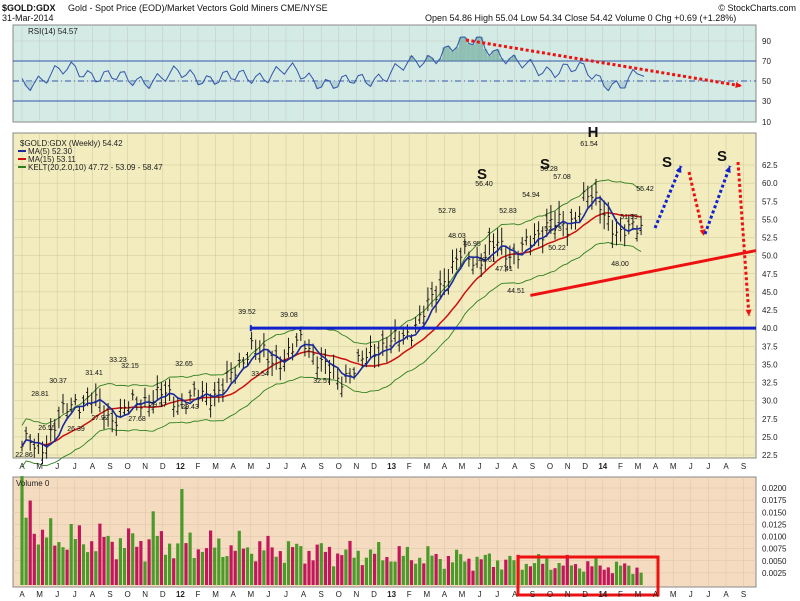 The width and height of the screenshot is (800, 601). What do you see at coordinates (604, 63) in the screenshot?
I see `rsi-downtrend-arrow` at bounding box center [604, 63].